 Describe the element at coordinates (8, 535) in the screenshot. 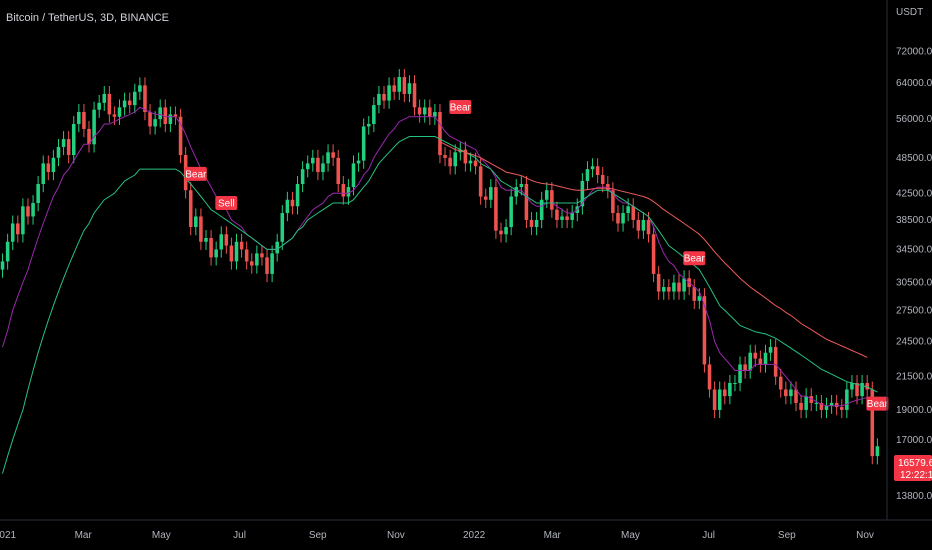

I see `time-tick: 2021` at that location.